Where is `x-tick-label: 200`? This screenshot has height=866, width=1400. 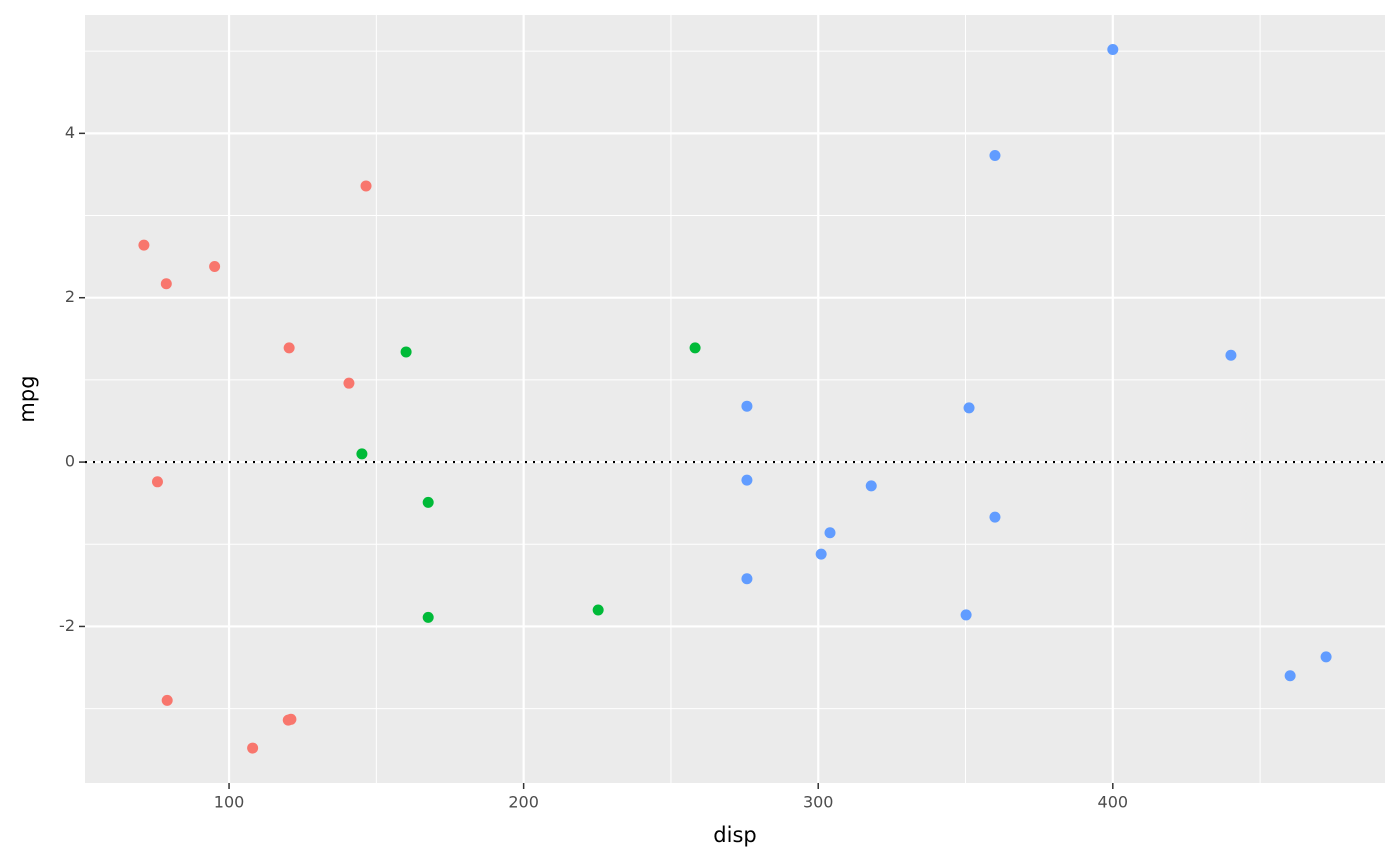
x-tick-label: 200 is located at coordinates (523, 802).